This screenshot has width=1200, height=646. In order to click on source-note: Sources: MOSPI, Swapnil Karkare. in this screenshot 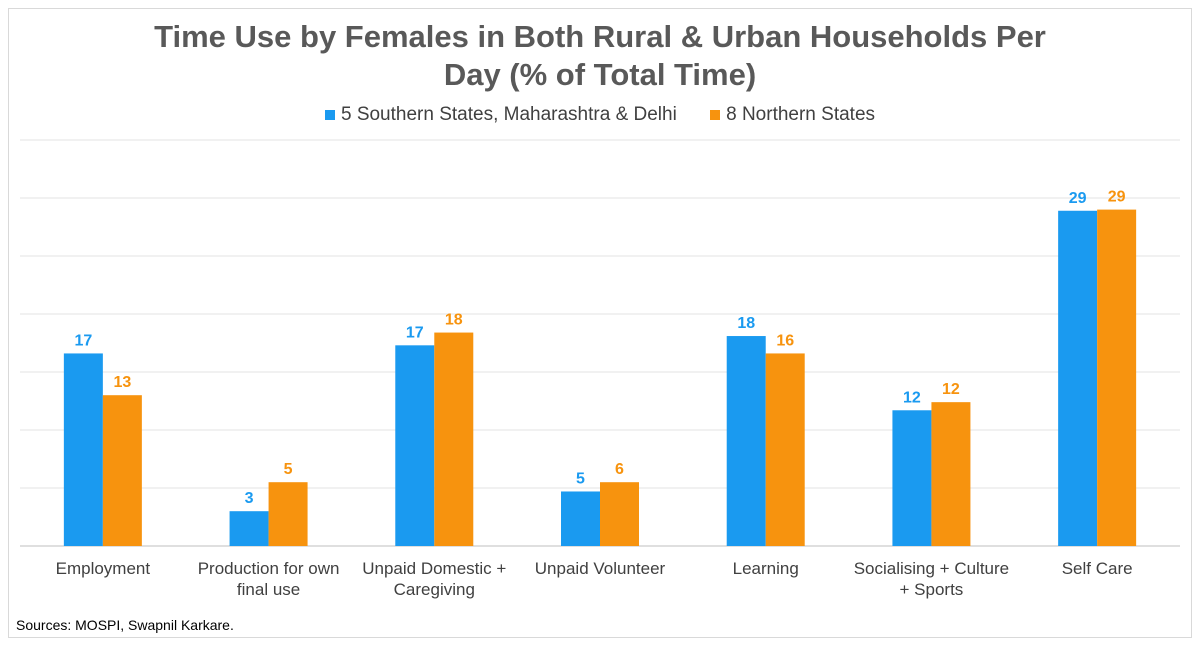, I will do `click(125, 625)`.